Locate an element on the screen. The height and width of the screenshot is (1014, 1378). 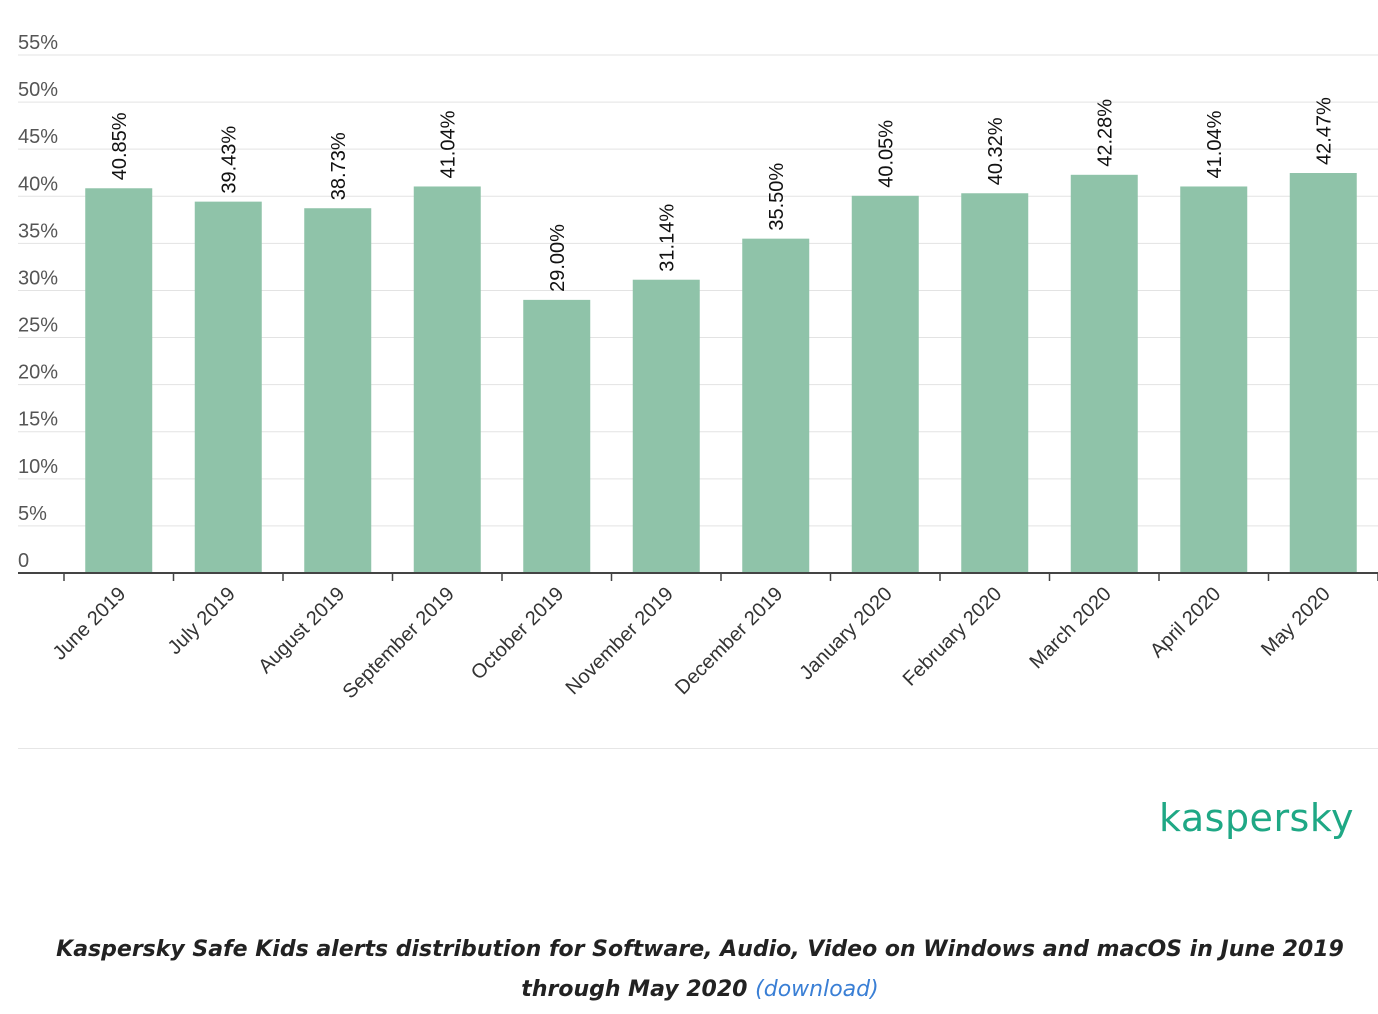
x-tick-label: November 2019 is located at coordinates (620, 641).